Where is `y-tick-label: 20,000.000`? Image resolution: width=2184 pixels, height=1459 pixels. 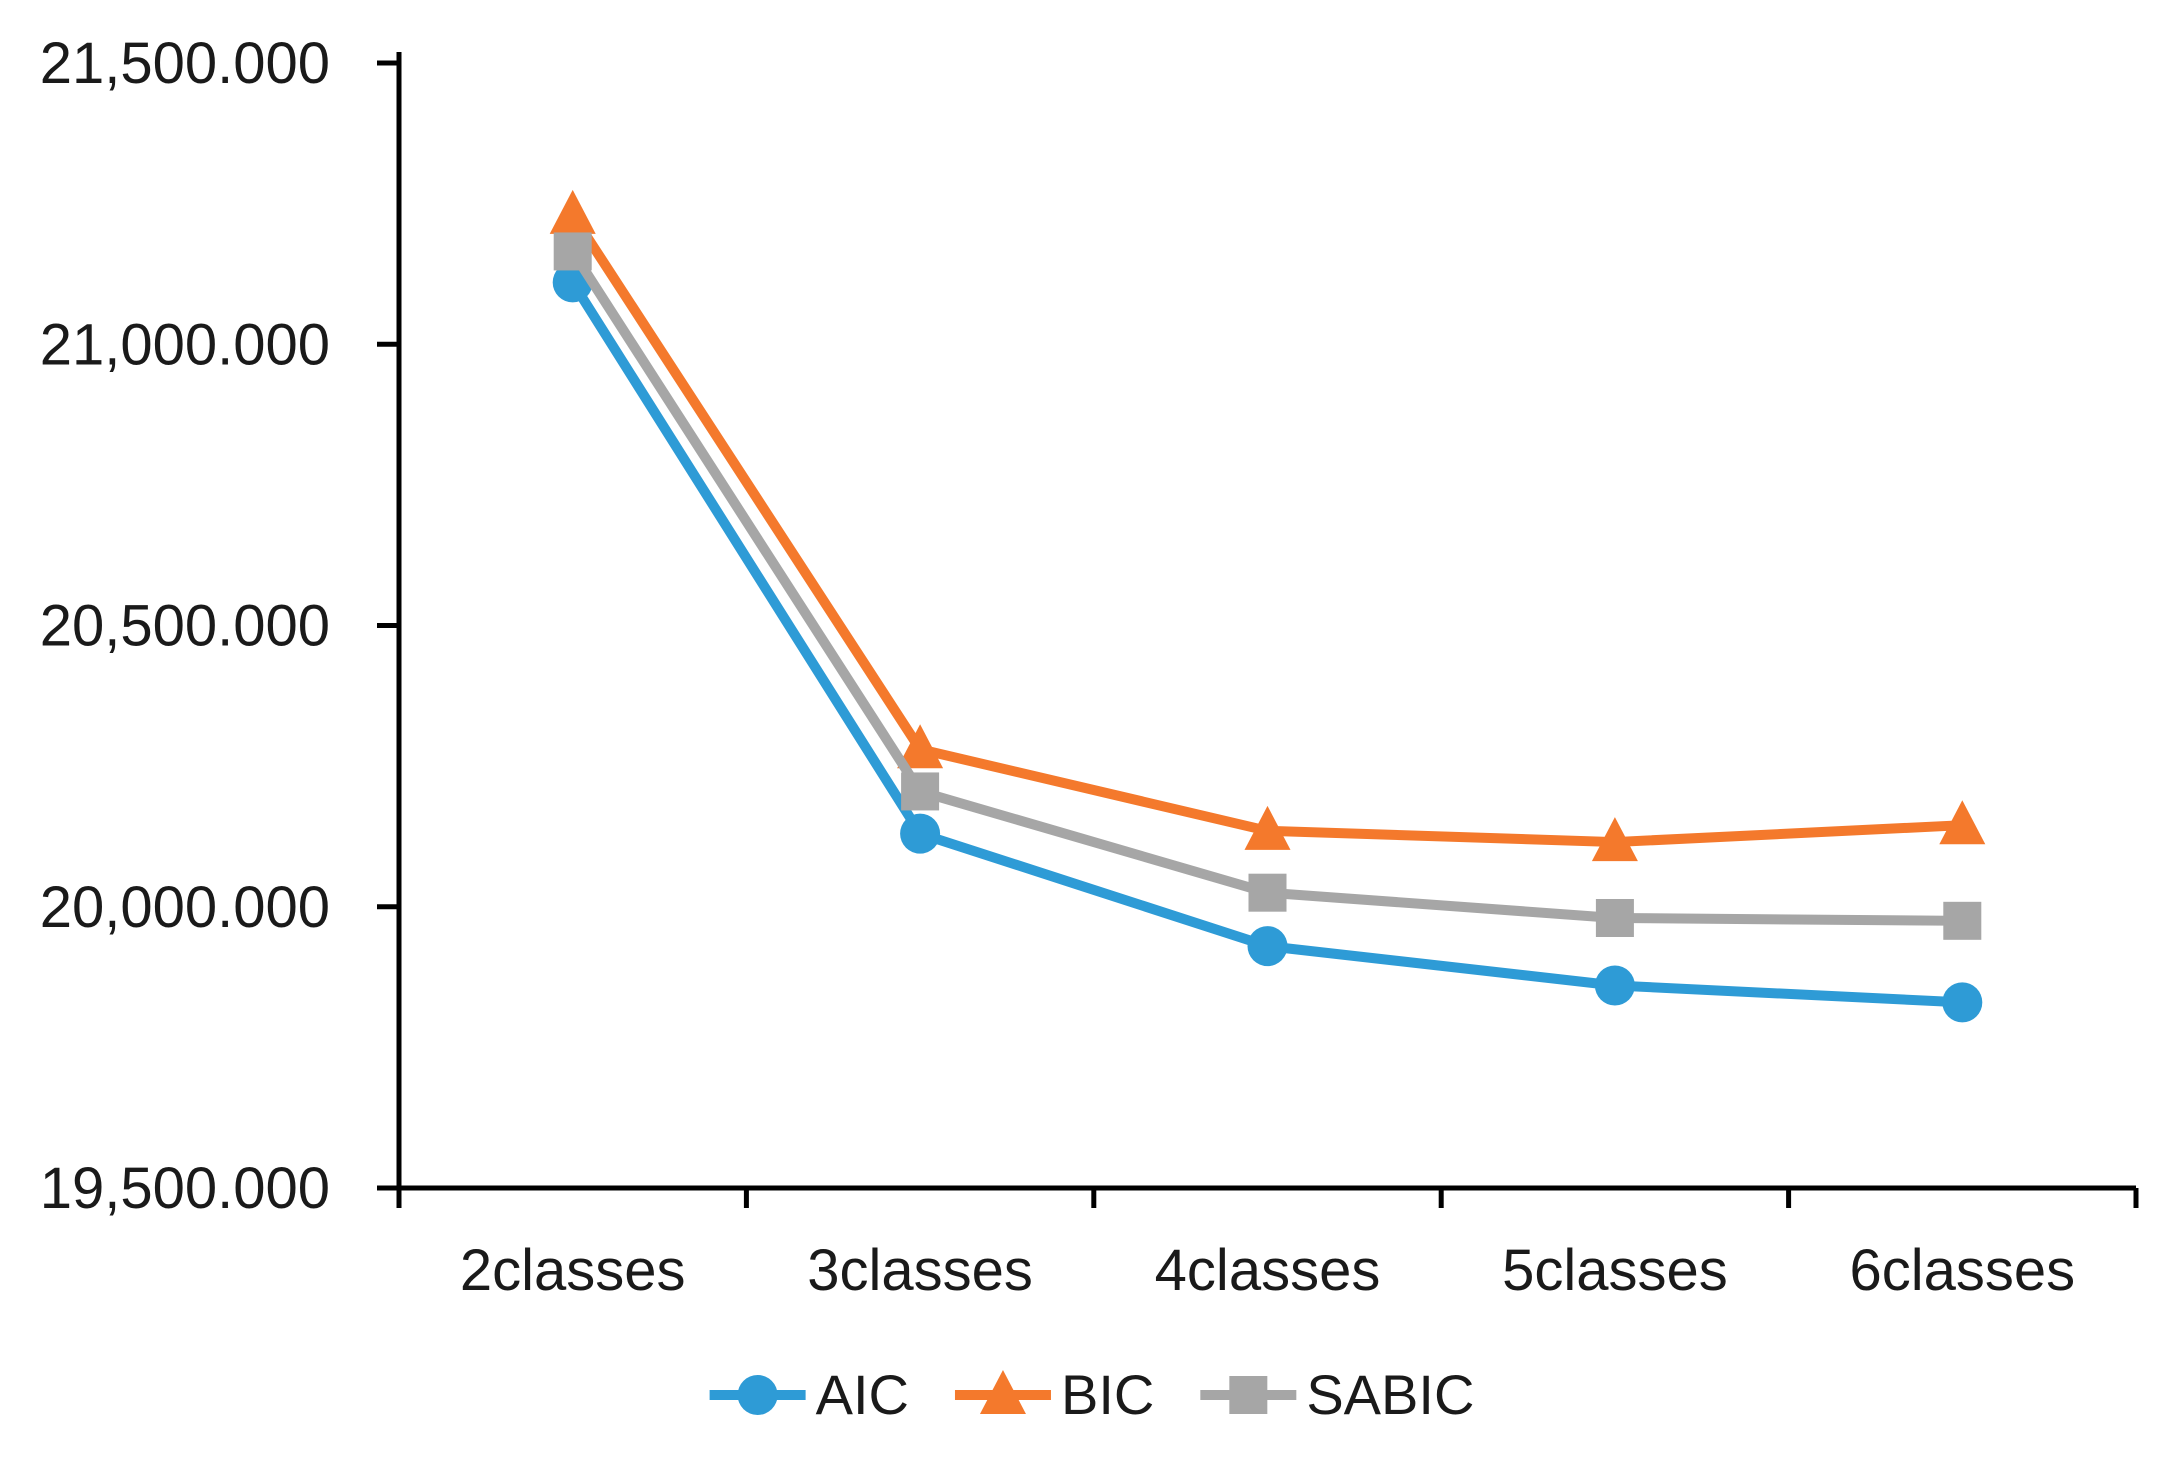
y-tick-label: 20,000.000 is located at coordinates (185, 907).